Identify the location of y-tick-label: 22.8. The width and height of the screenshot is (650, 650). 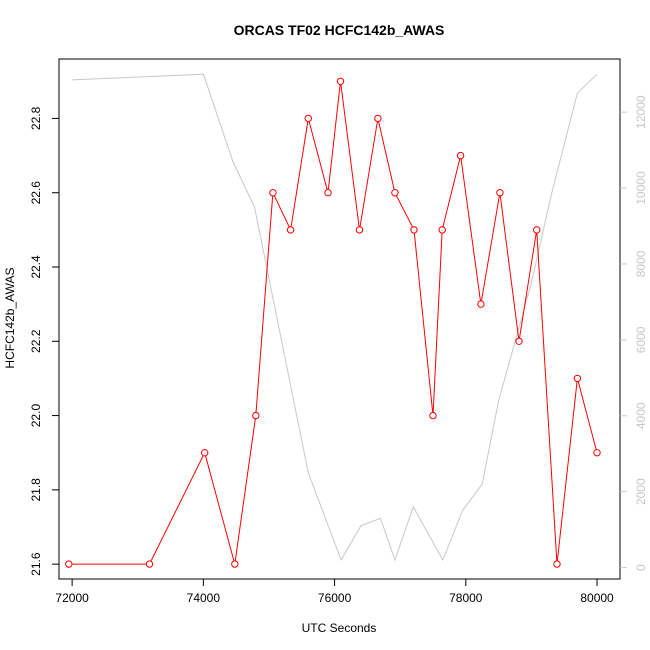
(36, 118).